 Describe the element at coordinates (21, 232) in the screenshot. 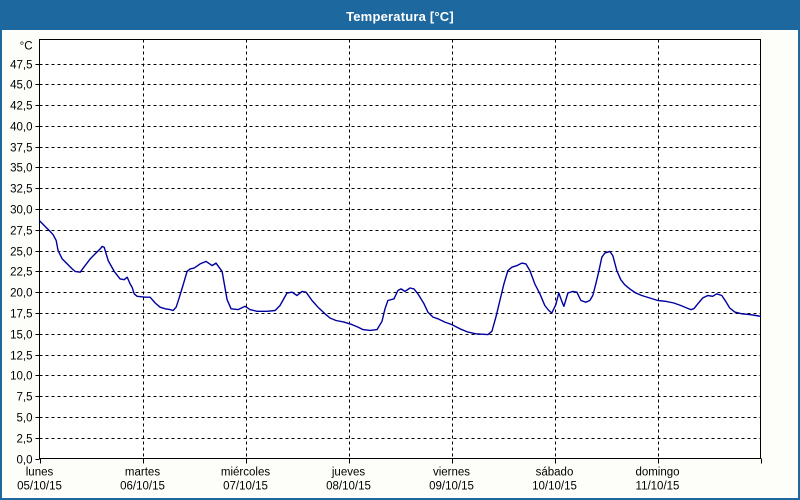

I see `y-tick-label: 27,5` at that location.